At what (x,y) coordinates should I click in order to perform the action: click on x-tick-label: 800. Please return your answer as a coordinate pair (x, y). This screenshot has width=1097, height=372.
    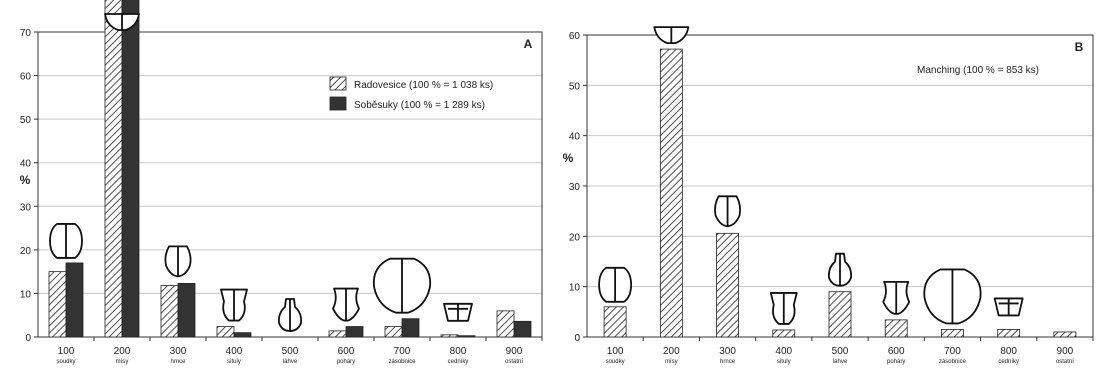
    Looking at the image, I should click on (458, 351).